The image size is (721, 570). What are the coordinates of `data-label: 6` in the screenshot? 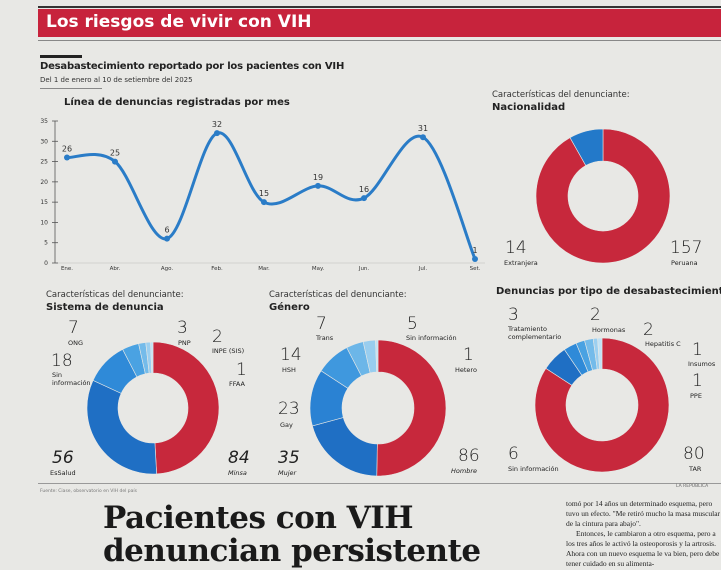 It's located at (166, 230).